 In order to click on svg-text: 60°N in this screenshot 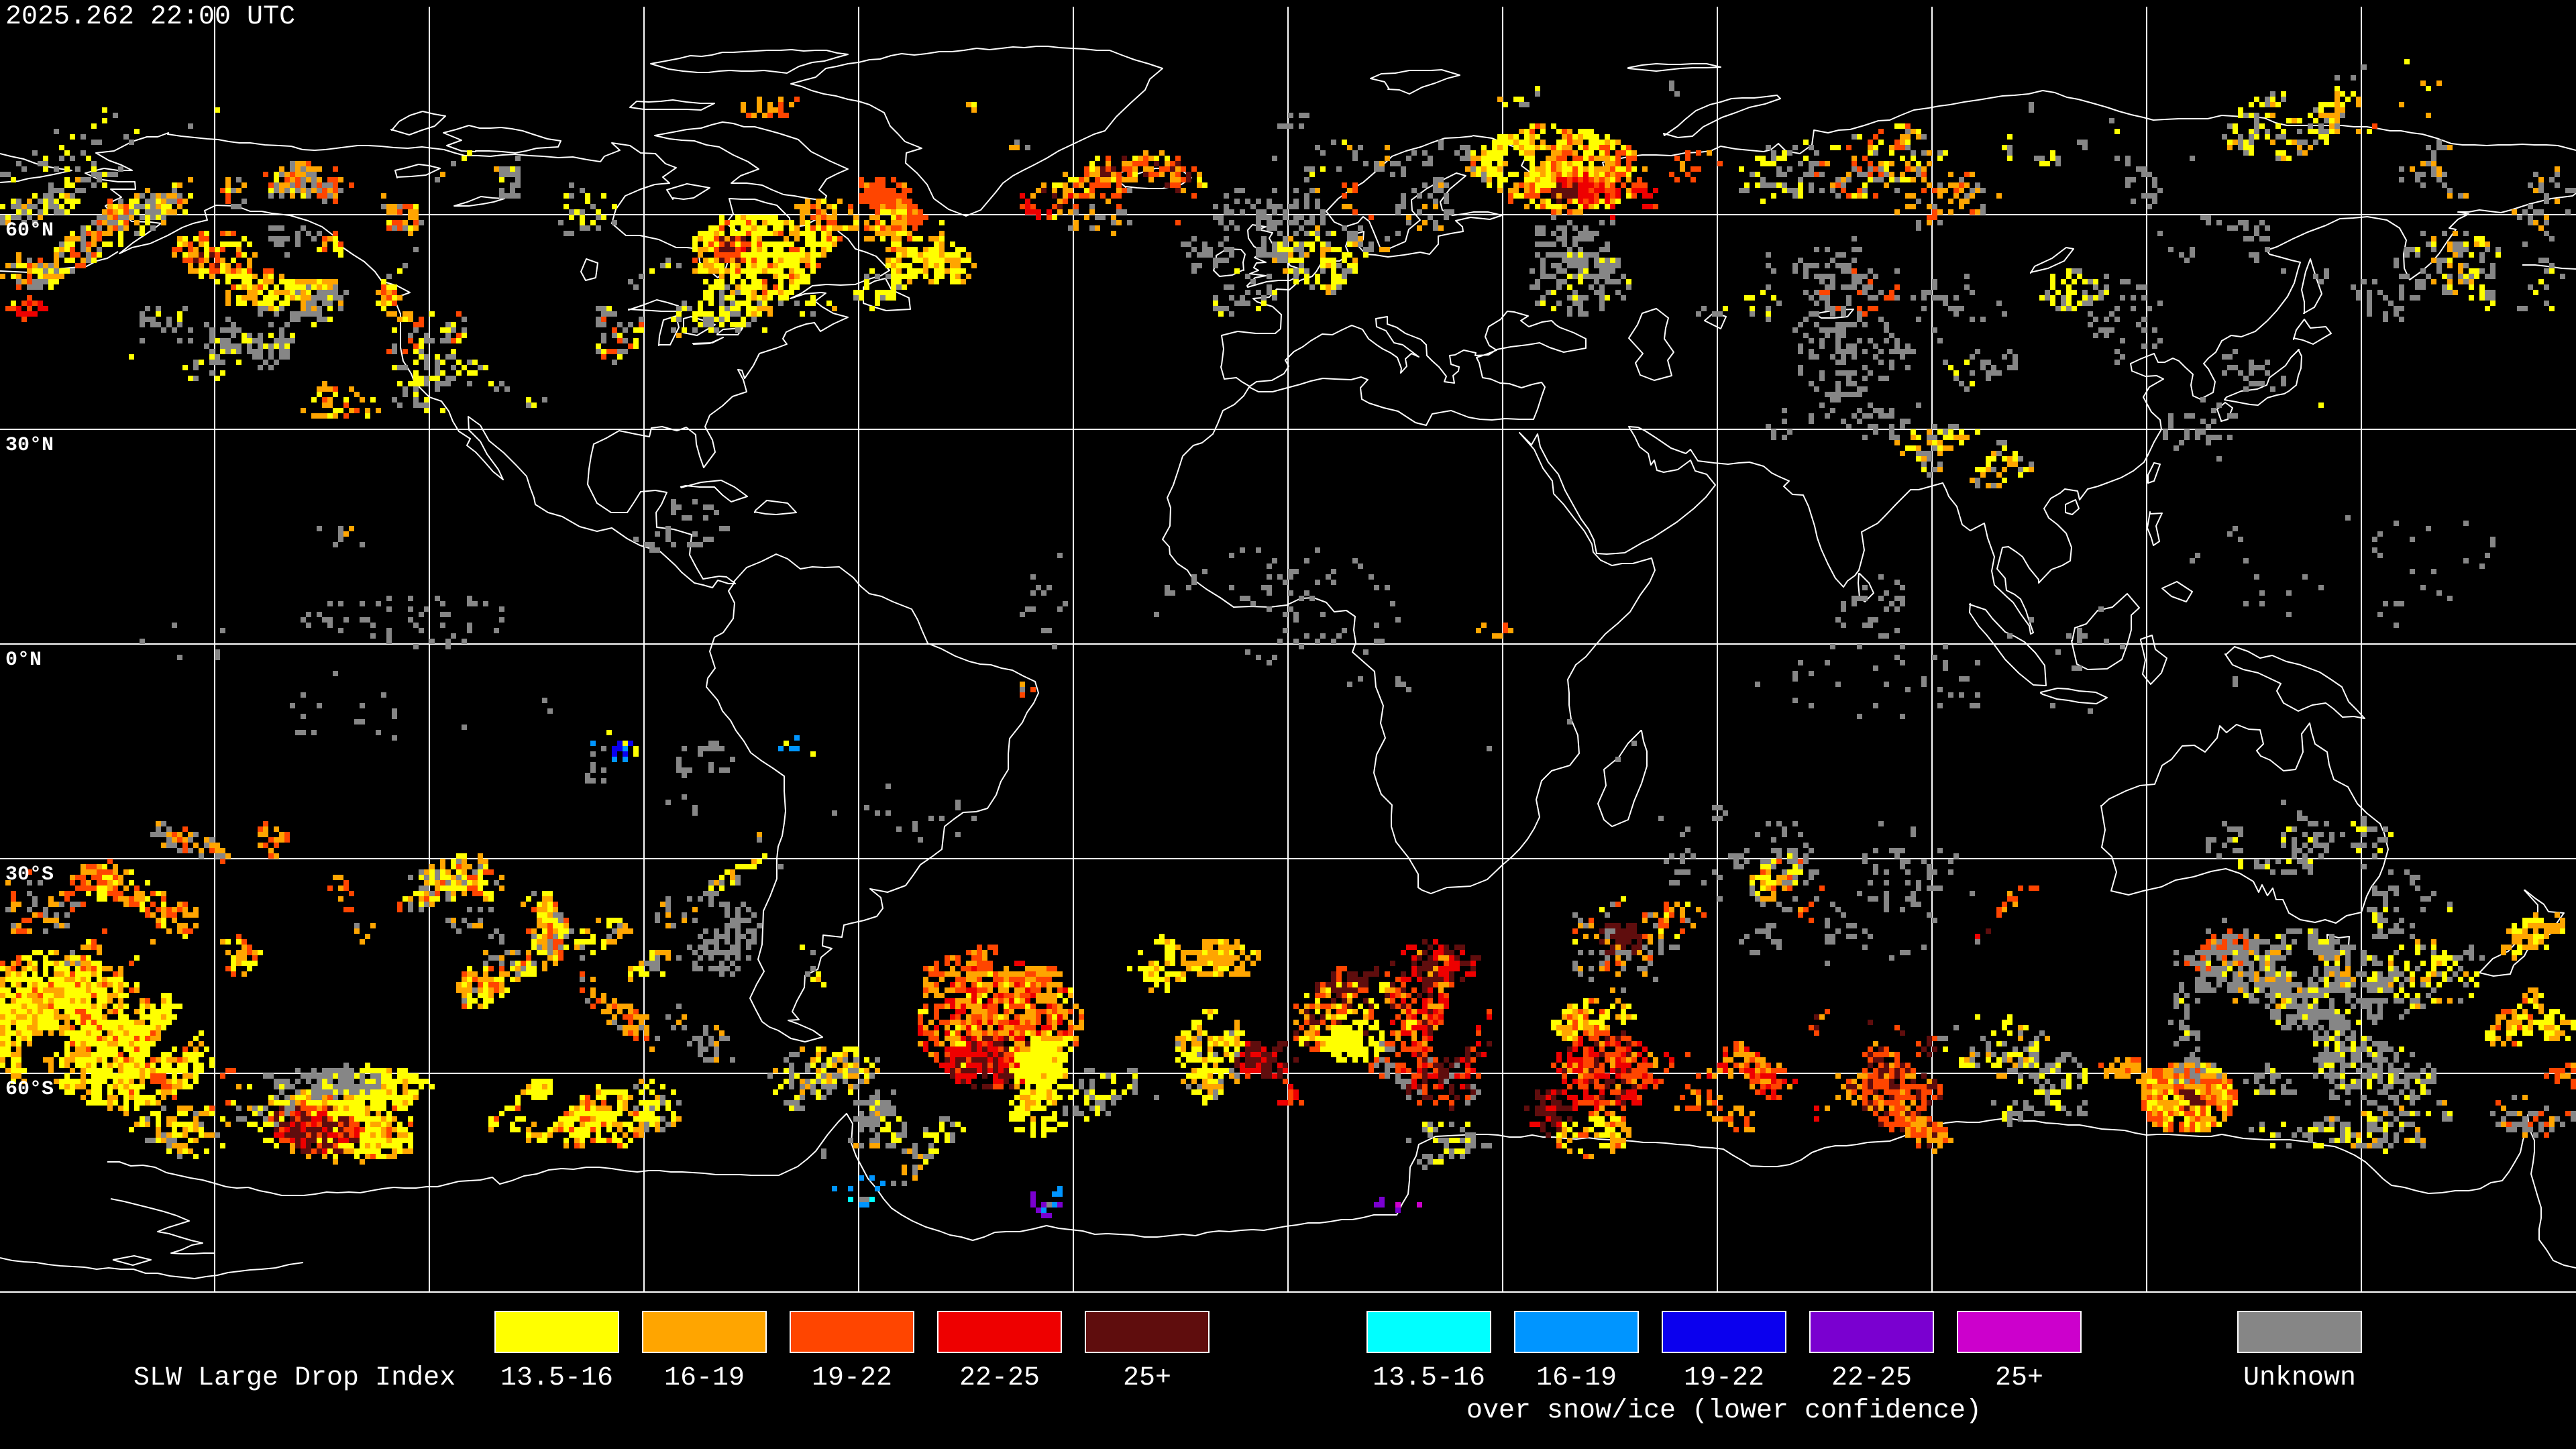, I will do `click(29, 230)`.